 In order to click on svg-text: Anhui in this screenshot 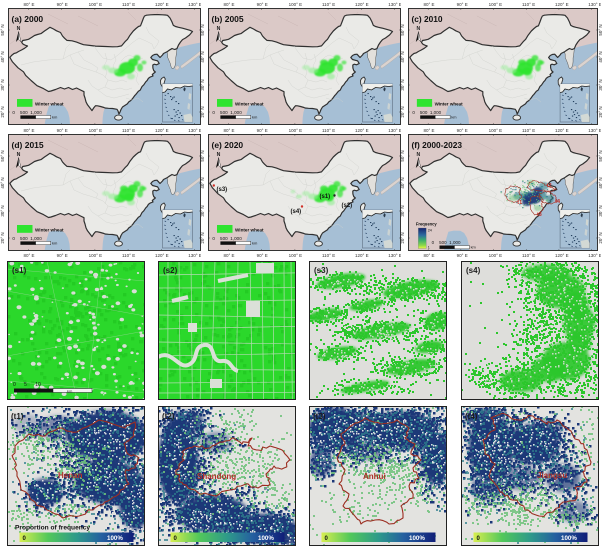, I will do `click(374, 476)`.